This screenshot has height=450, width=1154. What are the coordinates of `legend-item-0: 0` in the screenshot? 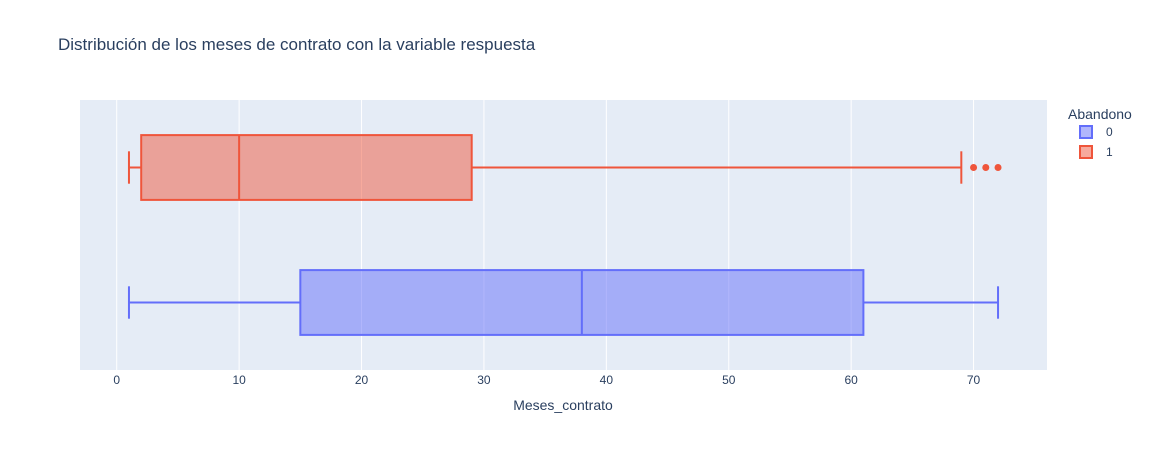 It's located at (1096, 132).